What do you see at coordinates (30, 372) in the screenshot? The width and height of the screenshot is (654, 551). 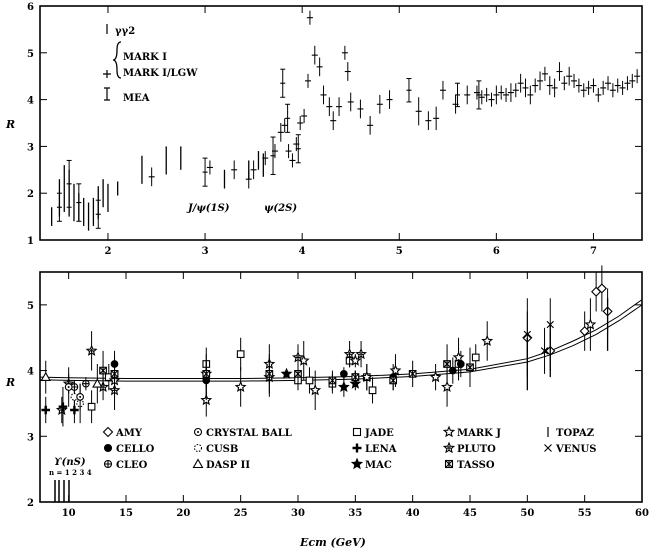 I see `bottom-y-tick-label: 4` at bounding box center [30, 372].